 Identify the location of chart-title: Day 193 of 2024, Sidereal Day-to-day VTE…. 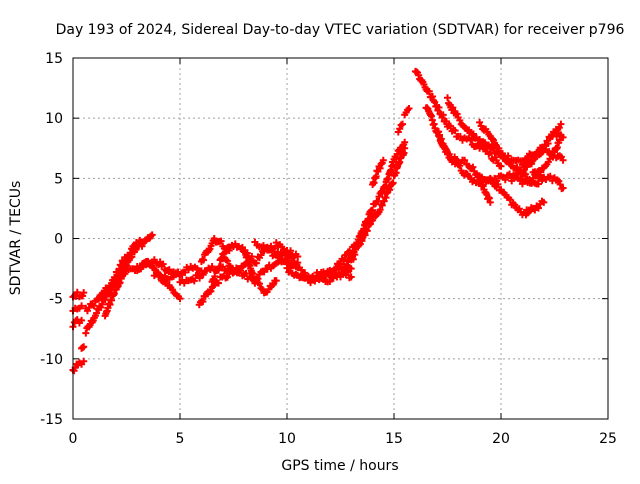
(340, 30).